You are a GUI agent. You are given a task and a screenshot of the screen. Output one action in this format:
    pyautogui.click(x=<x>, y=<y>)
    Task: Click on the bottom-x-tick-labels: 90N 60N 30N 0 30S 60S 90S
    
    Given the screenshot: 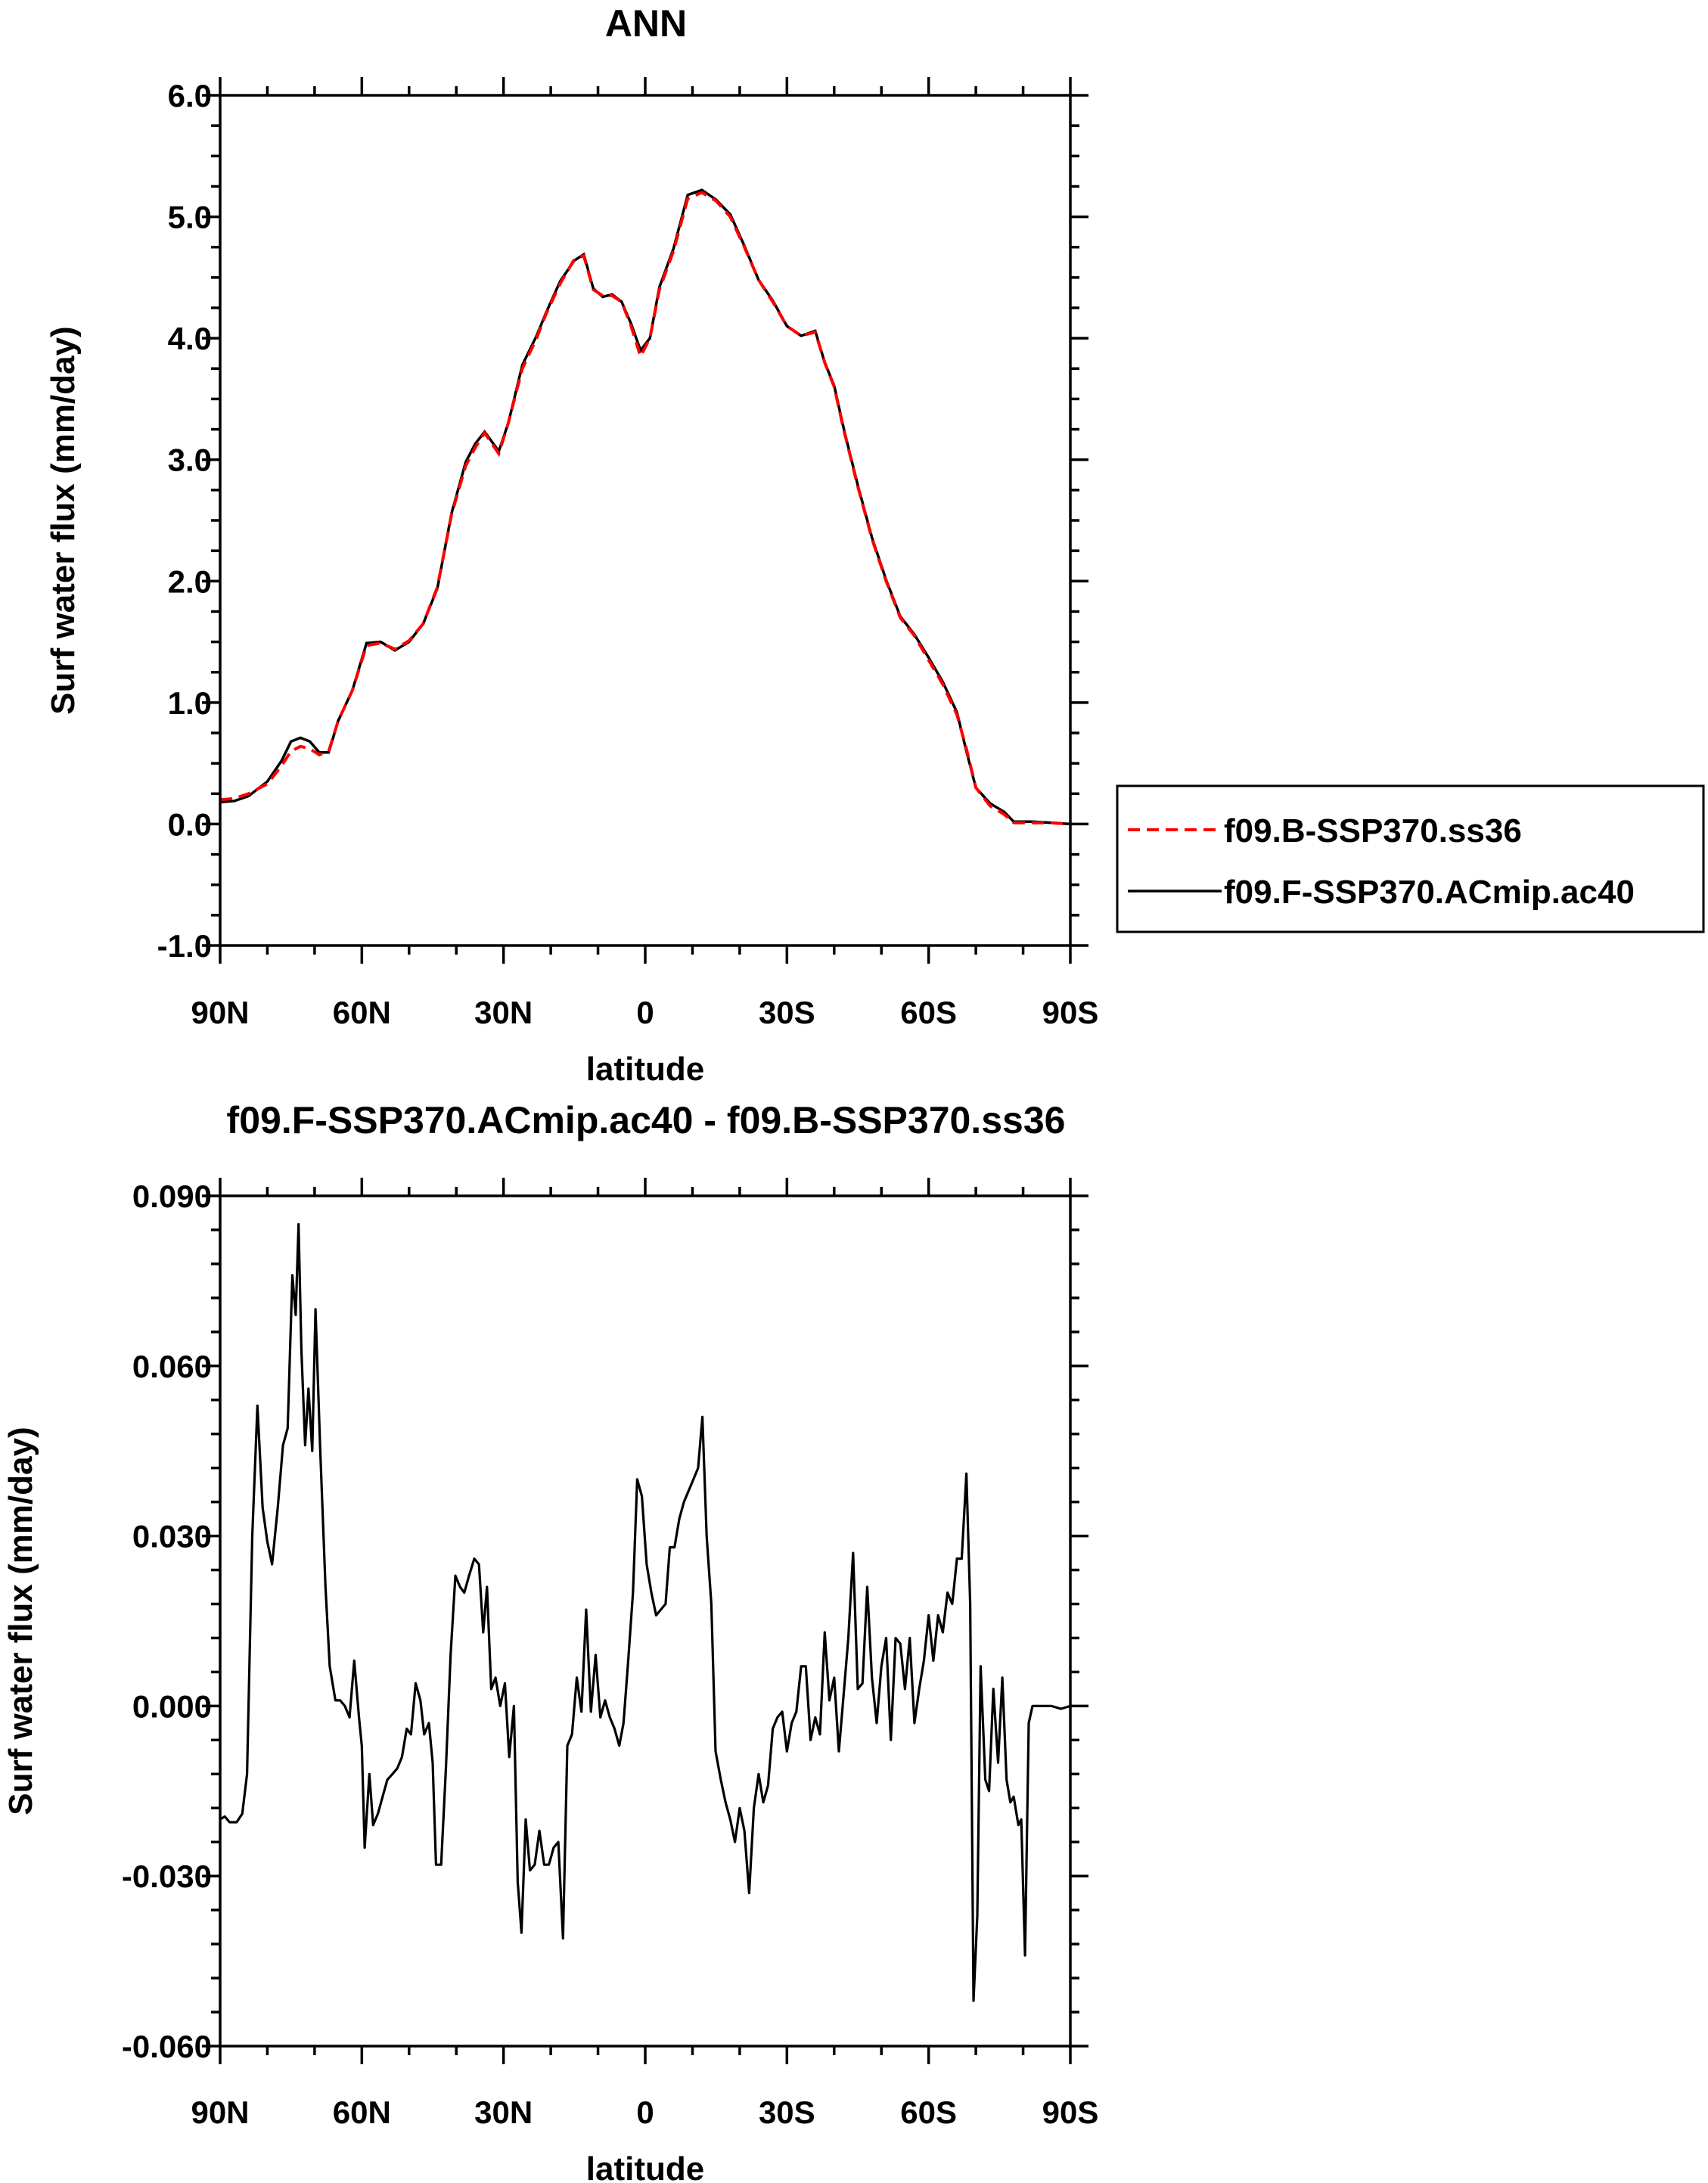 What is the action you would take?
    pyautogui.click(x=644, y=2112)
    